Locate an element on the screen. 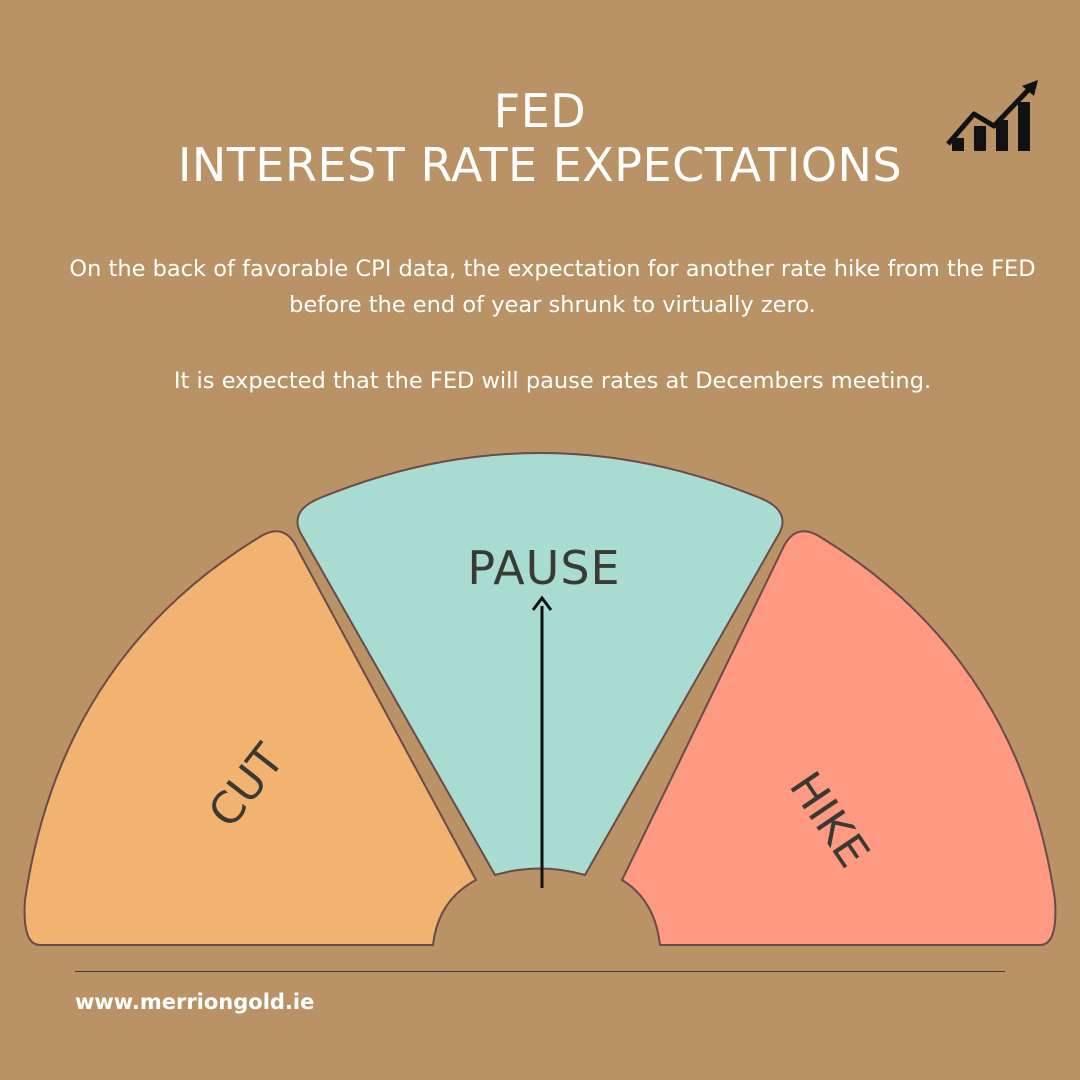  pause-label: PAUSE is located at coordinates (543, 568).